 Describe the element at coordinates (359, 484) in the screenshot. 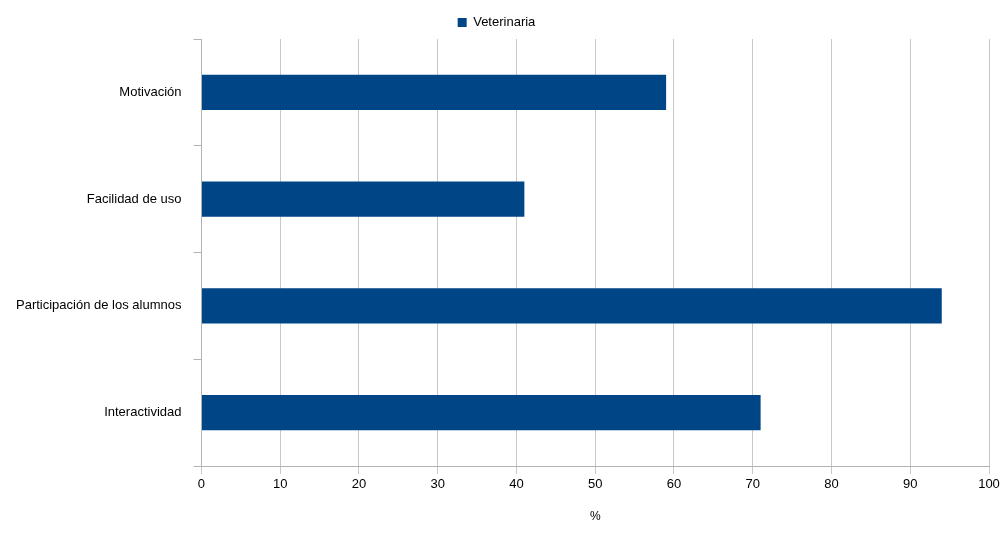

I see `x-tick-label: 20` at that location.